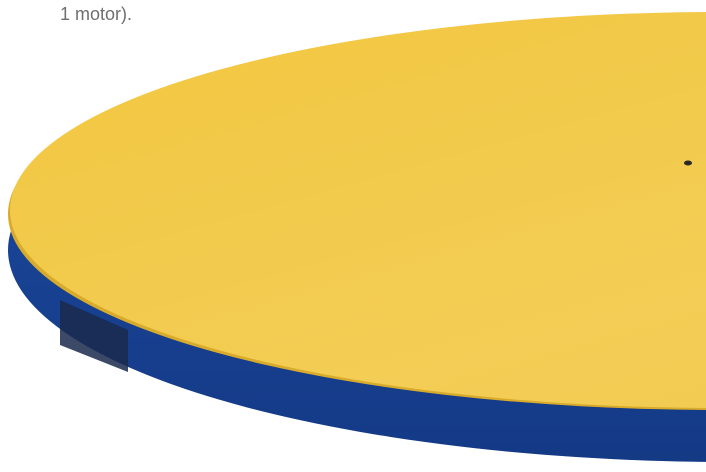  I want to click on base-opening, so click(94, 336).